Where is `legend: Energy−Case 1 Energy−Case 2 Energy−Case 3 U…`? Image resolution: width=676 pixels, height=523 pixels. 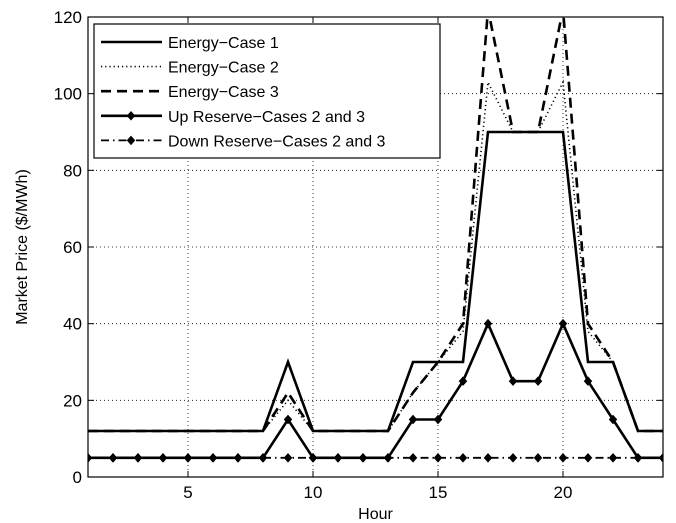 legend: Energy−Case 1 Energy−Case 2 Energy−Case 3 U… is located at coordinates (267, 91).